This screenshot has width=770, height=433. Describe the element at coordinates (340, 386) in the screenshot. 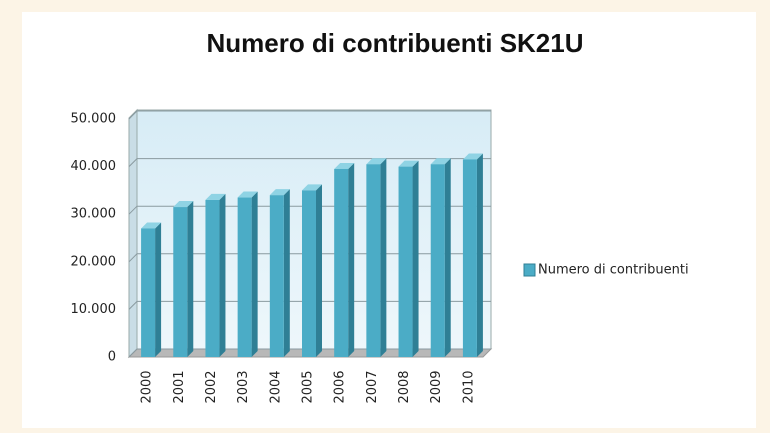

I see `x-tick-label: 2006` at that location.